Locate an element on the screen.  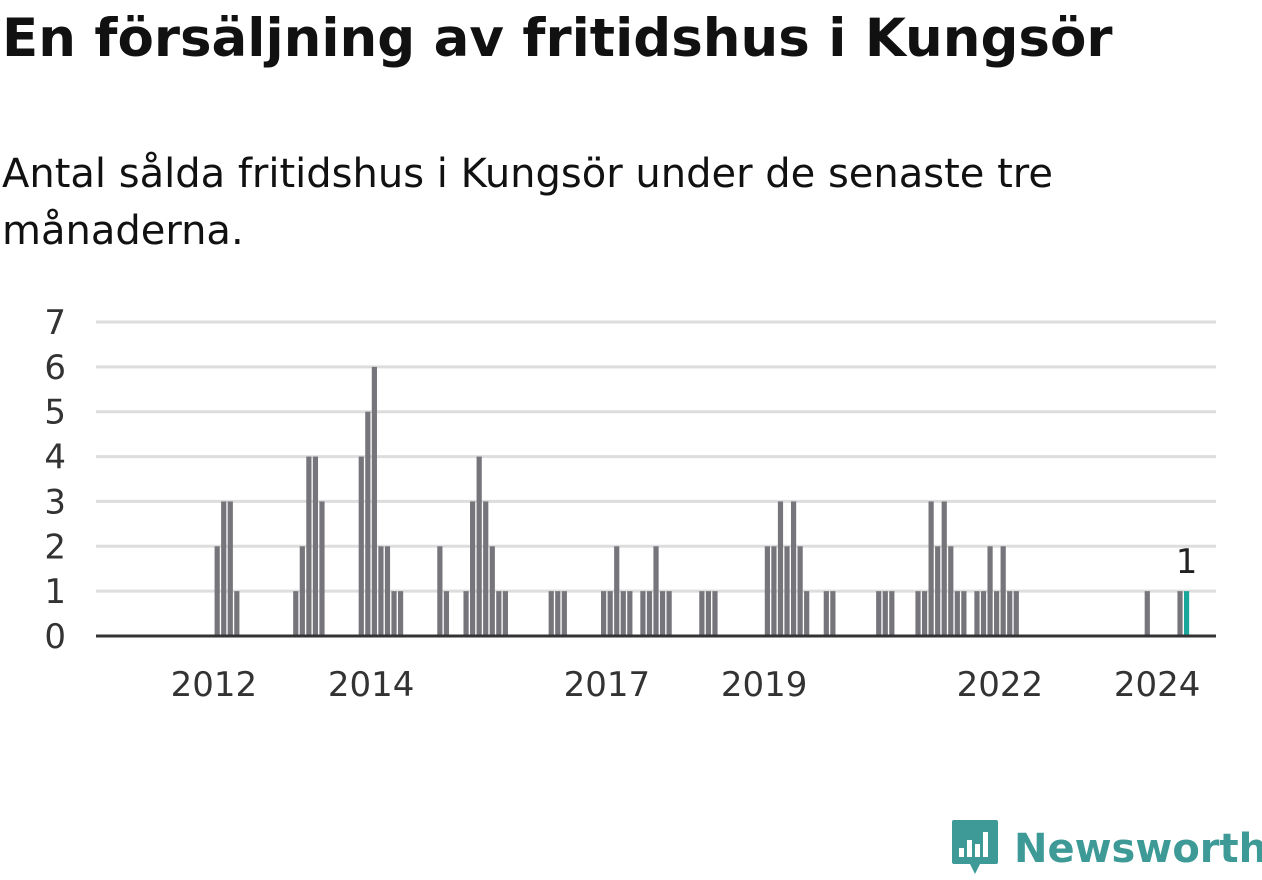
x-tick-label: 2012 is located at coordinates (214, 685).